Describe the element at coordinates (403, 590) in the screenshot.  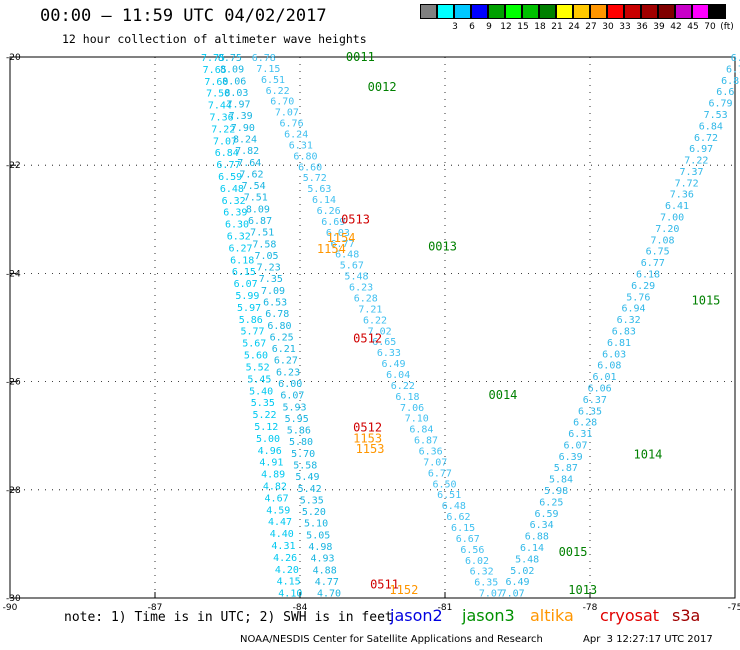
I see `pass-time-label: 1152` at that location.